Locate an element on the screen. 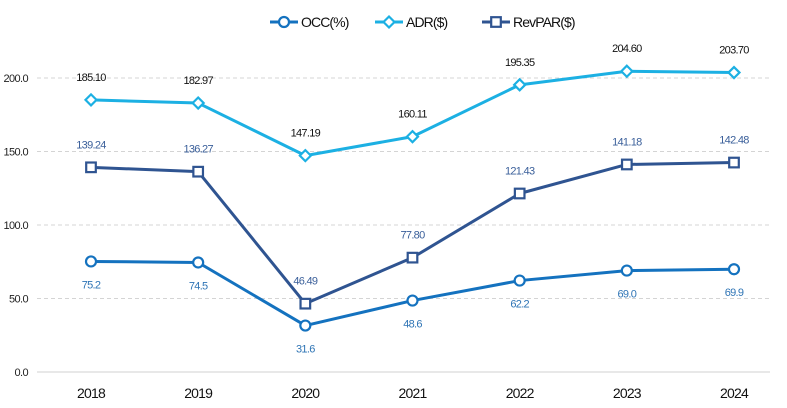  legend-label: ADR($) is located at coordinates (427, 22).